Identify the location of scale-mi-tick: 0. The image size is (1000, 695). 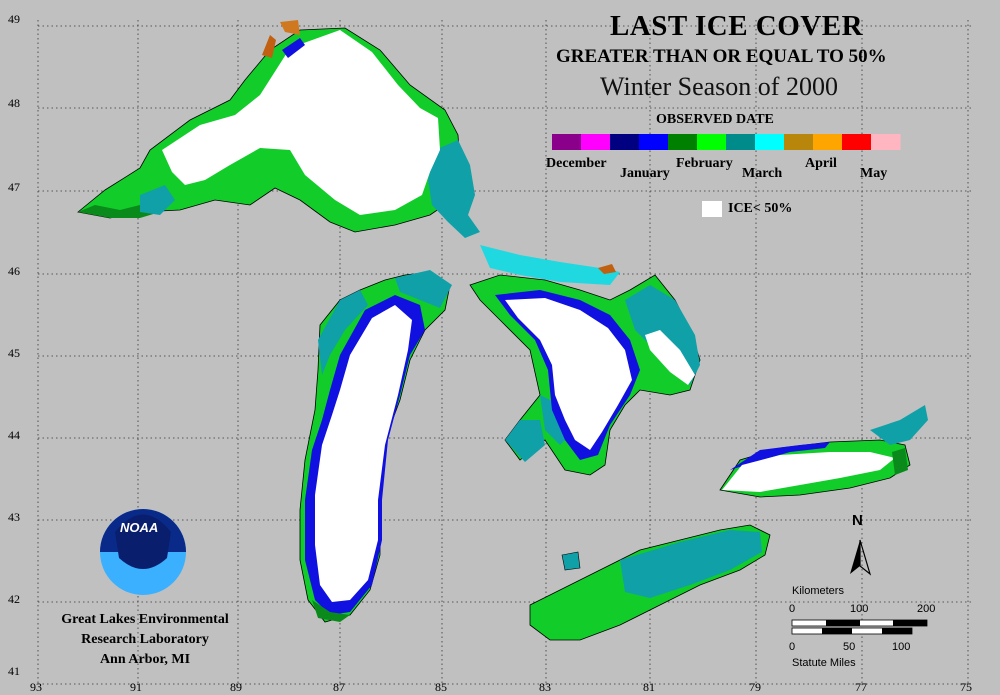
(792, 647).